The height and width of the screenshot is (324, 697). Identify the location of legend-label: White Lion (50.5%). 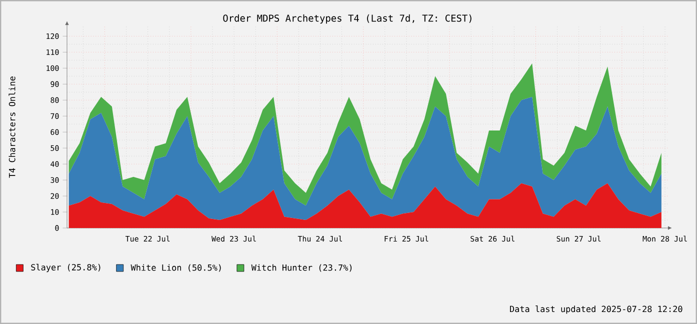
(175, 268).